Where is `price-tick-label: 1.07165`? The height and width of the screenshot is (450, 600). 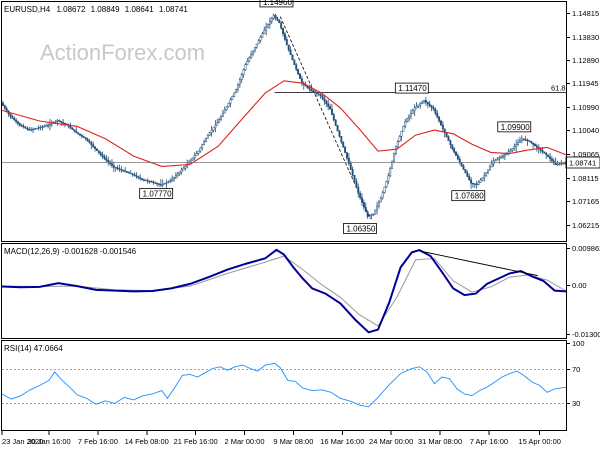 price-tick-label: 1.07165 is located at coordinates (585, 201).